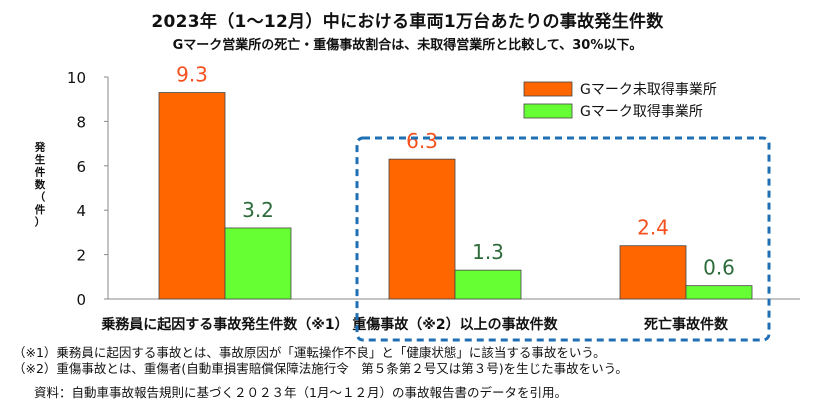 This screenshot has width=815, height=406. Describe the element at coordinates (81, 122) in the screenshot. I see `y-tick-label: 8` at that location.